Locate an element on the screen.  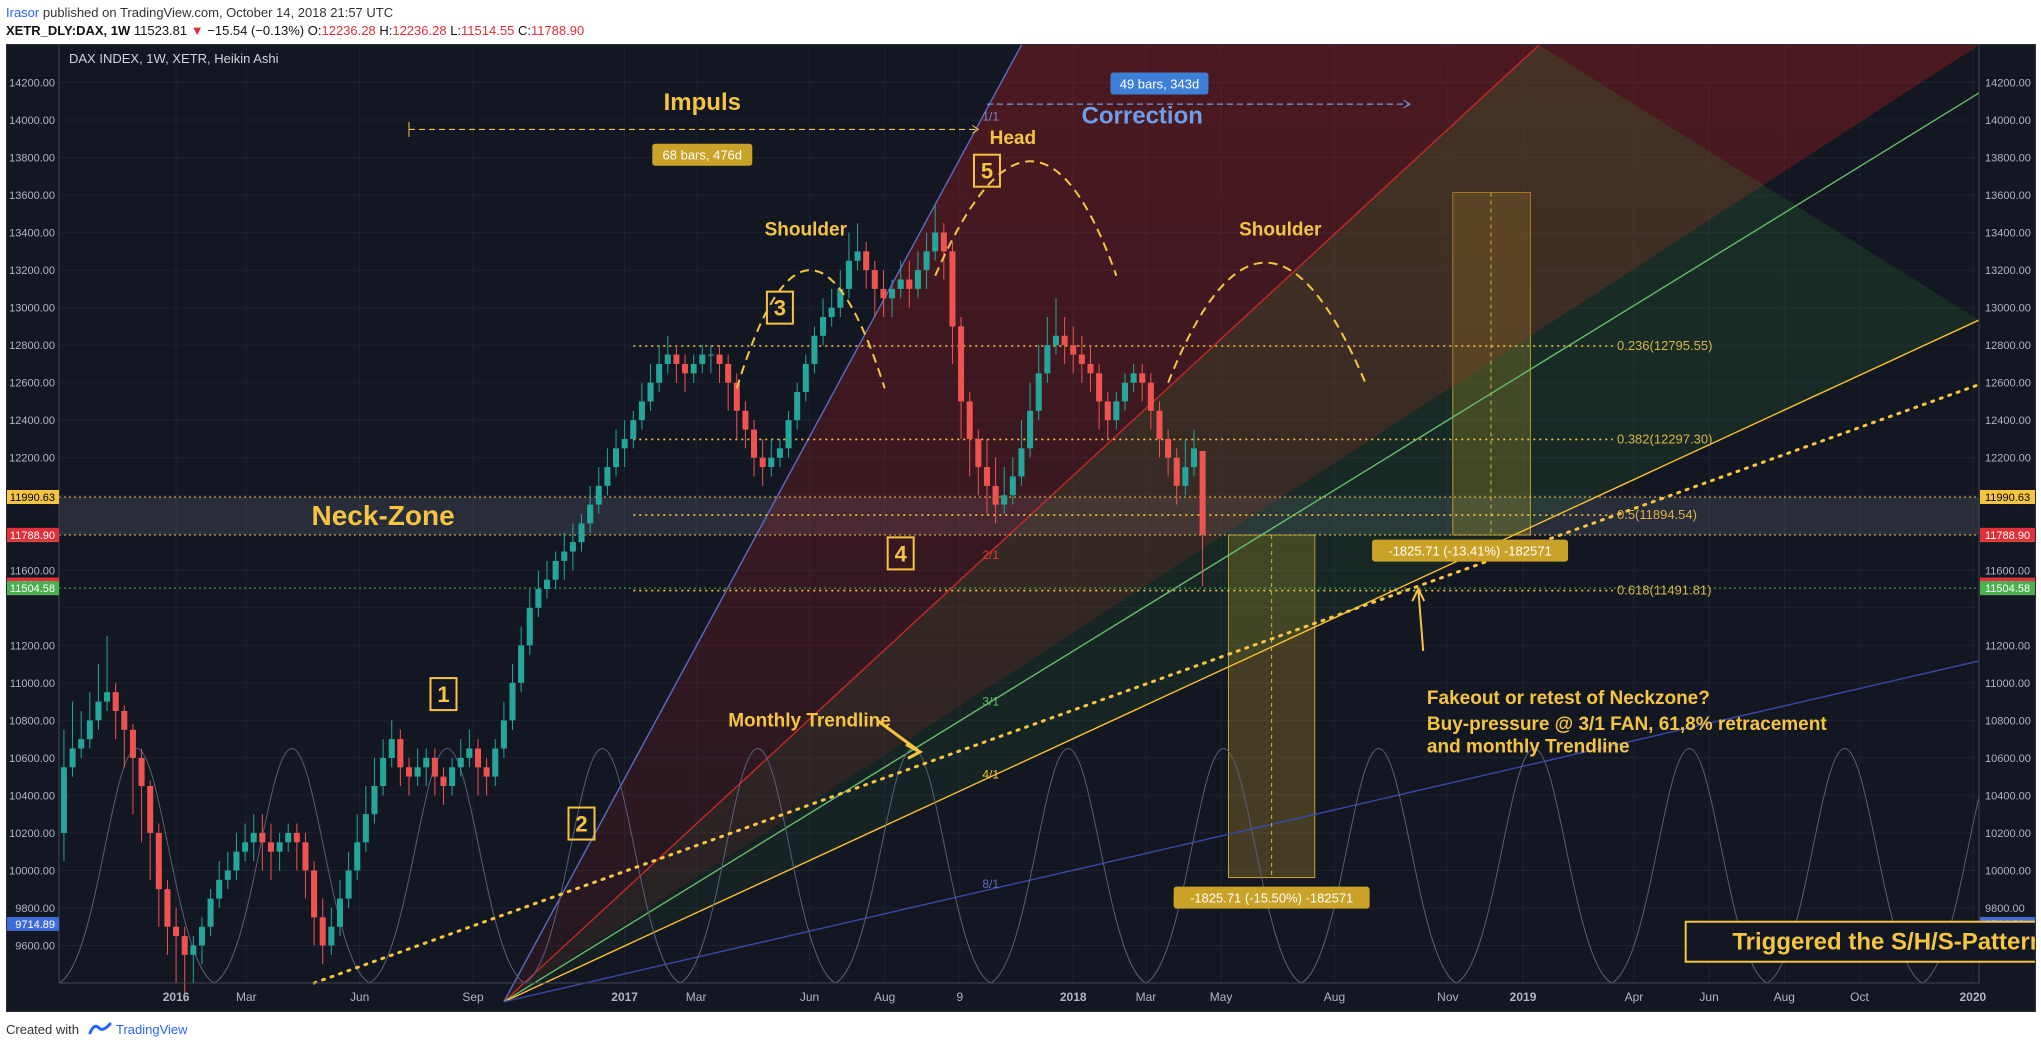
y-tick-label-left: 10800.00 is located at coordinates (32, 721).